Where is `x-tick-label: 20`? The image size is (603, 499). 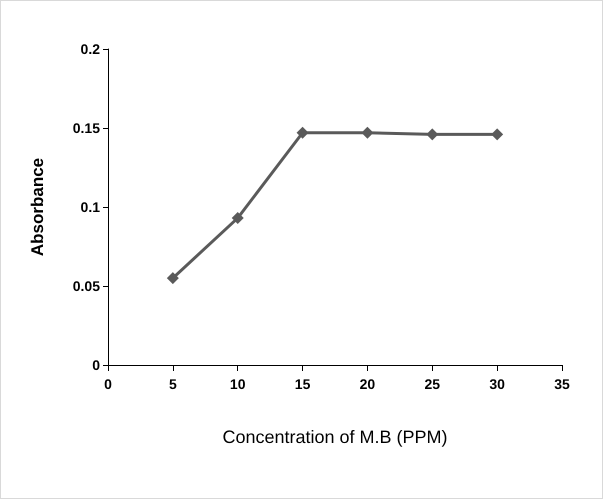 x-tick-label: 20 is located at coordinates (368, 384).